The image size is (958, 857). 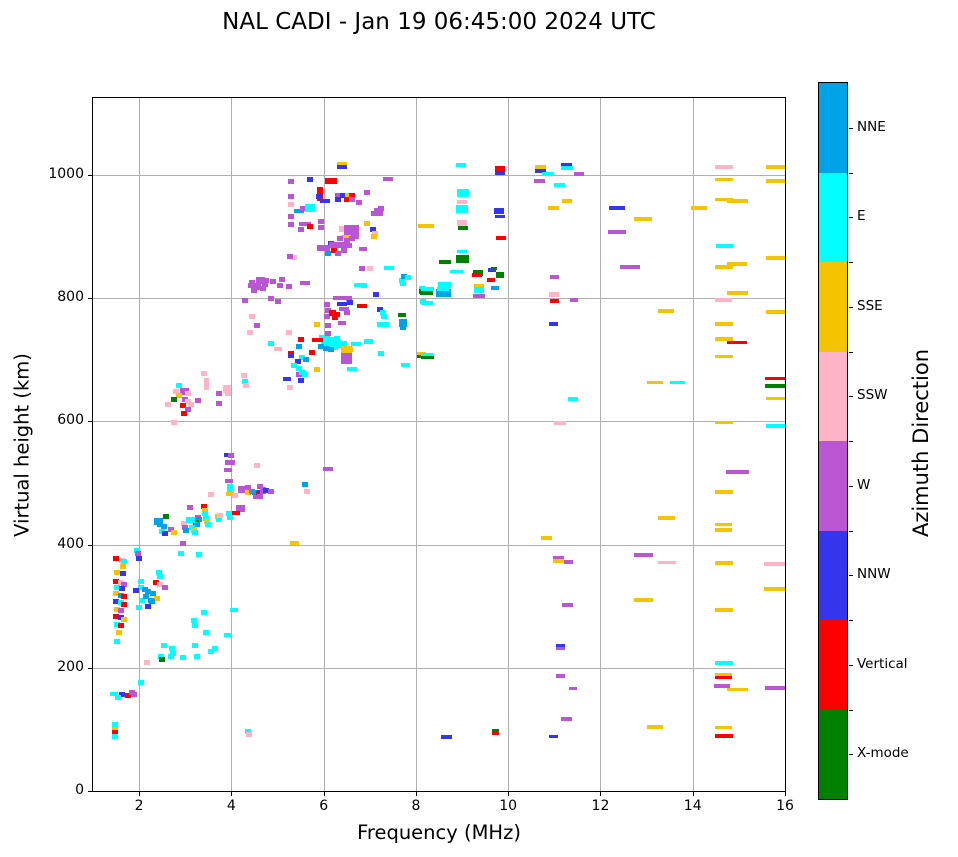 I want to click on colorbar-segment-w, so click(x=833, y=486).